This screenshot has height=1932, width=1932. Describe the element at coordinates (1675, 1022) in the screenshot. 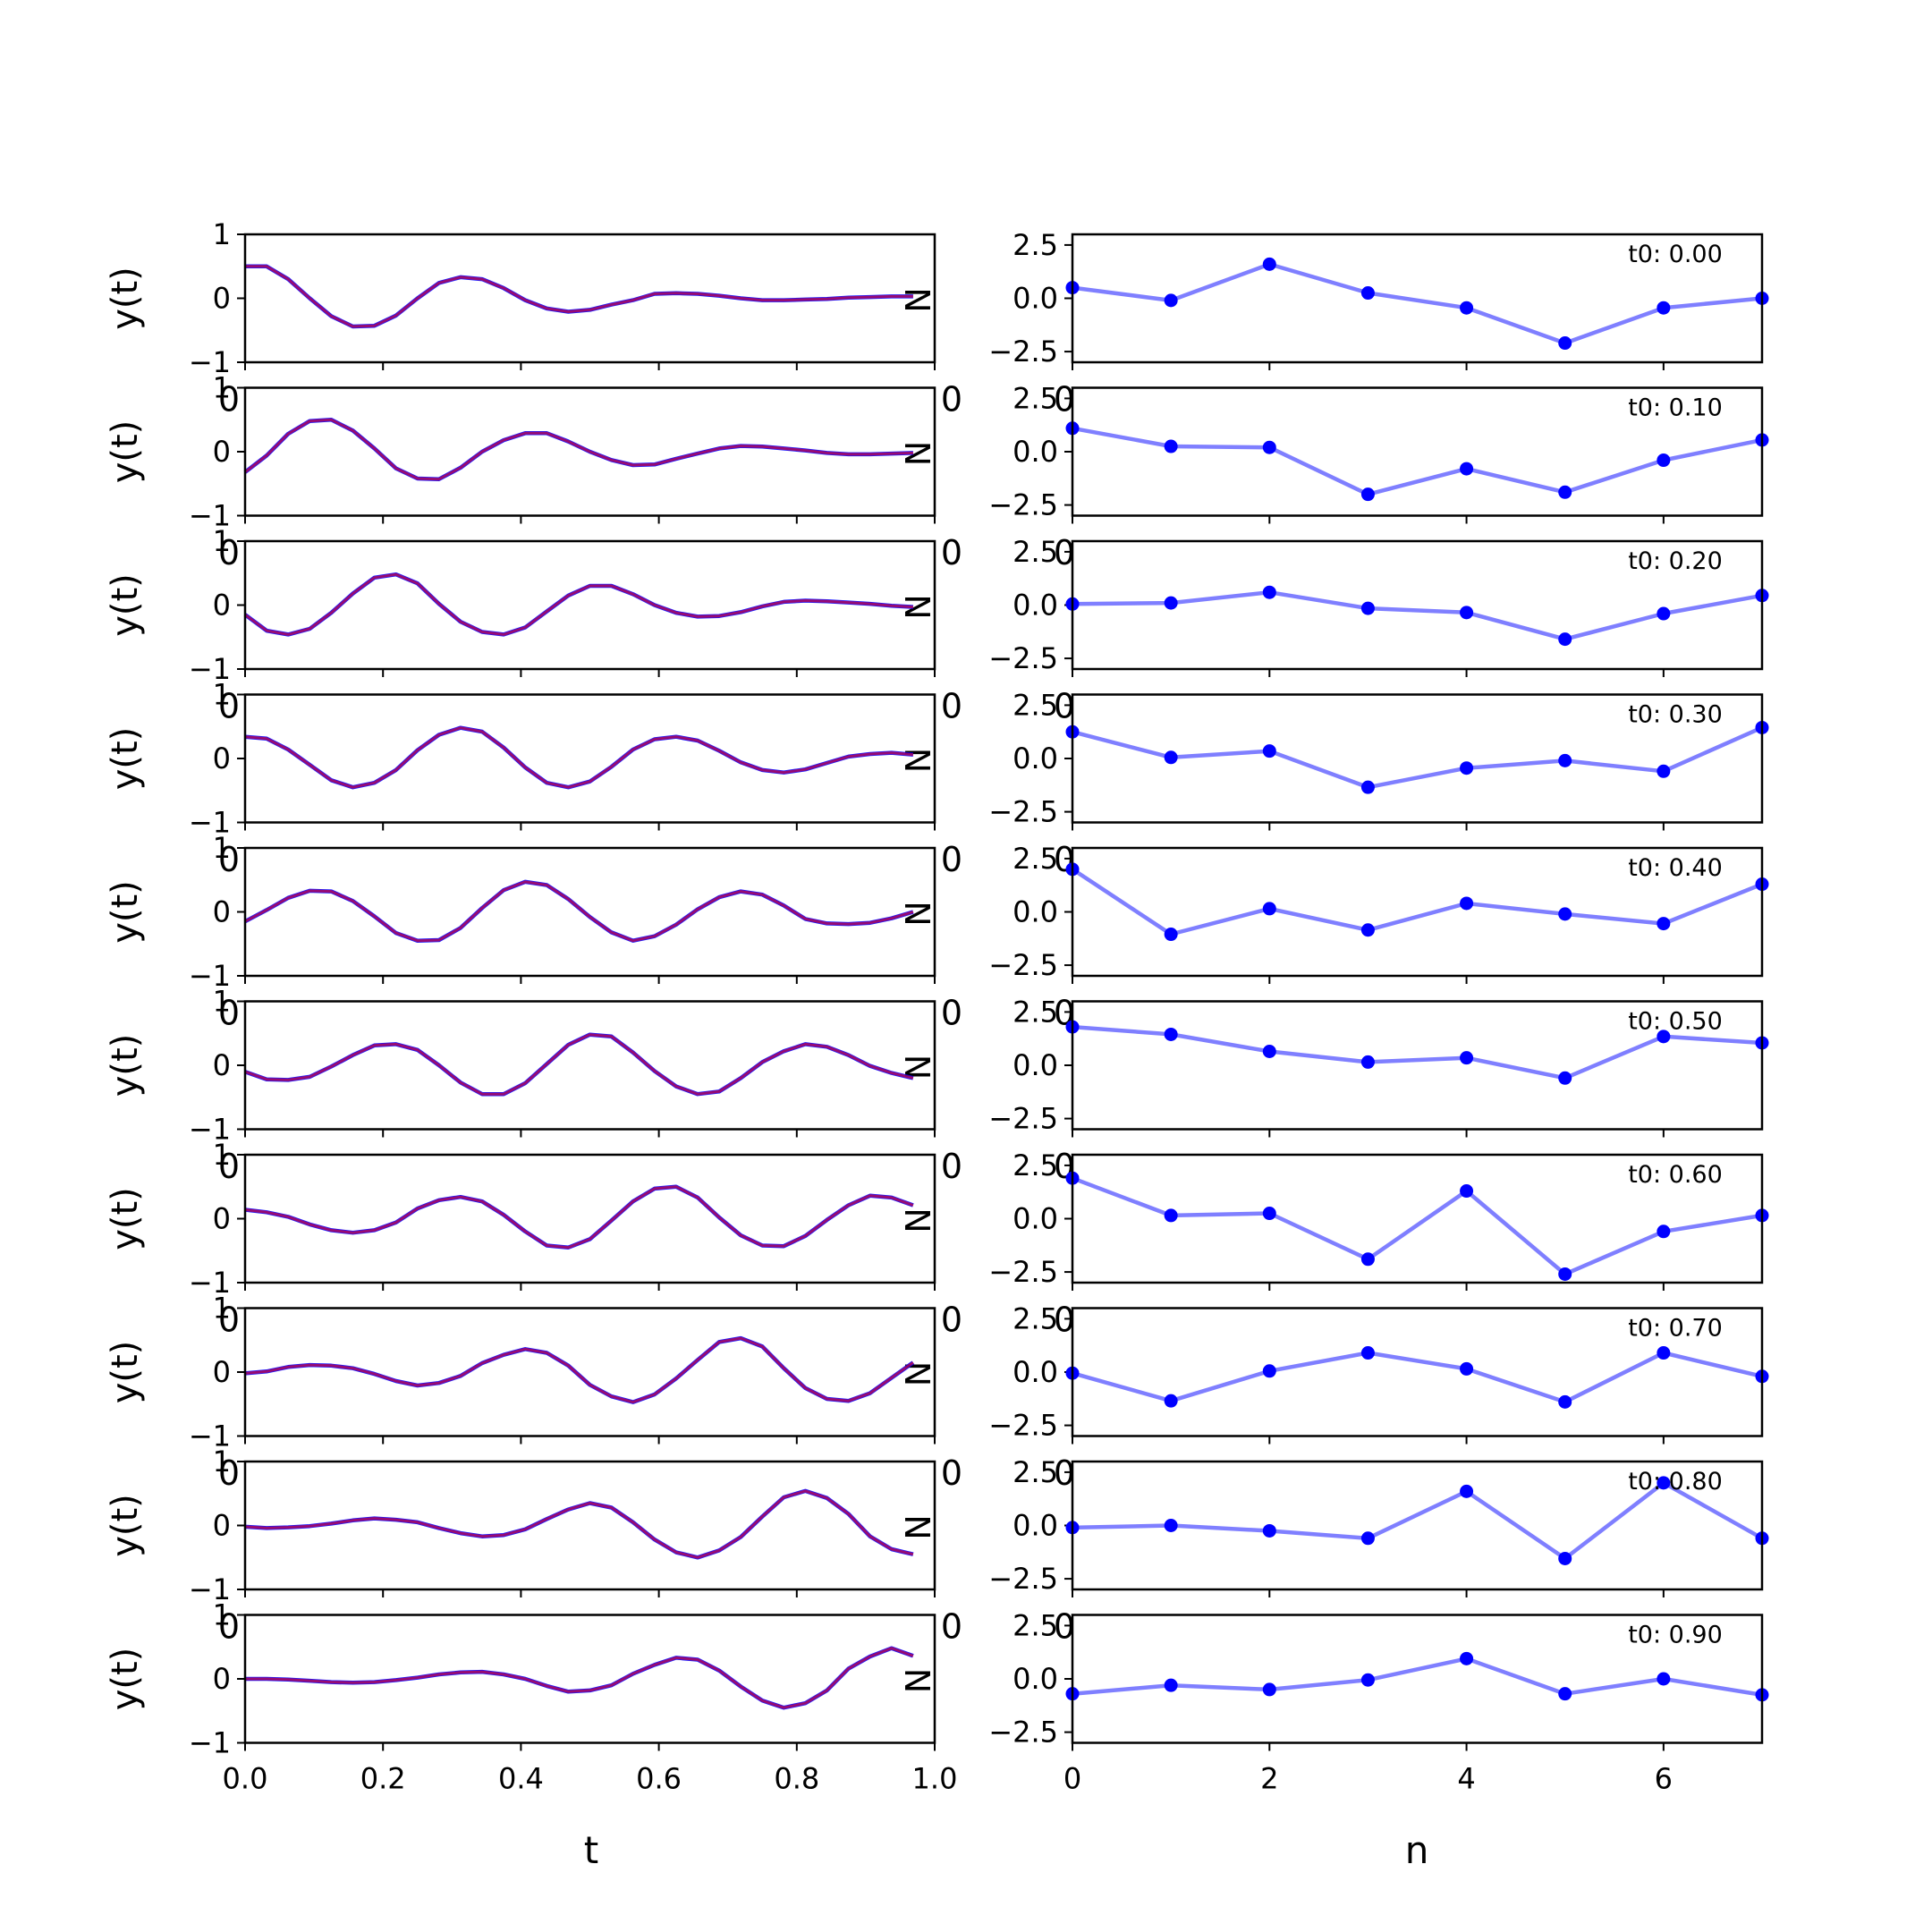

I see `t0-annotation: t0: 0.50` at that location.